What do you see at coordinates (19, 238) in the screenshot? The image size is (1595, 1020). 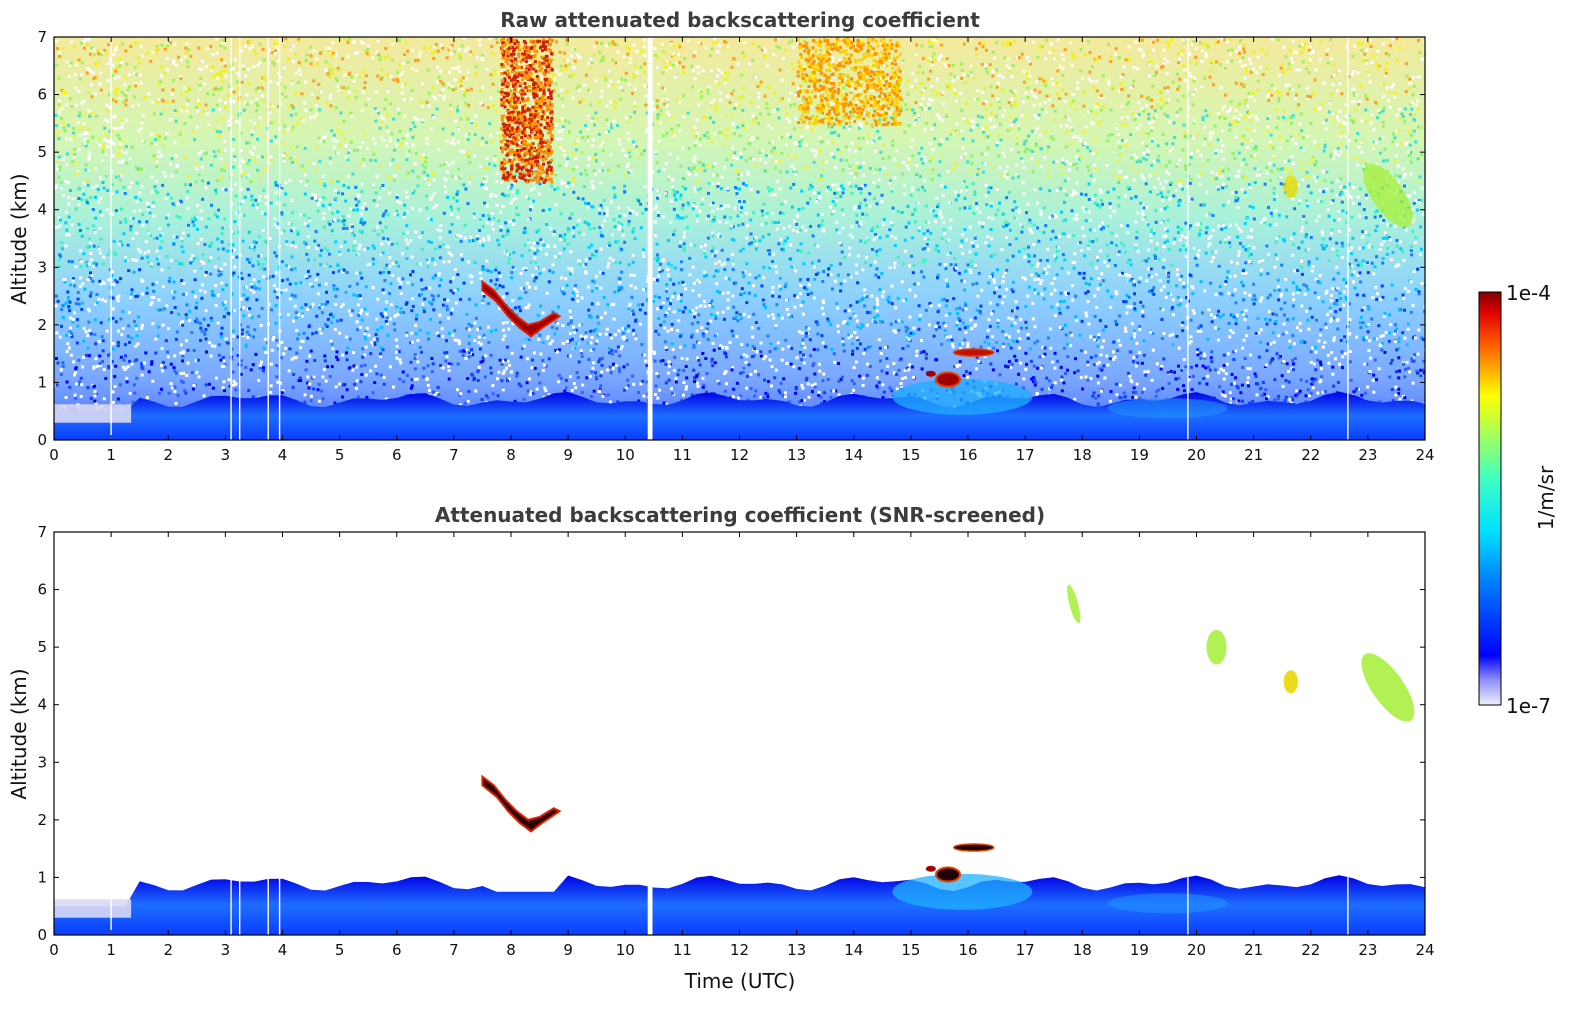 I see `top-y-axis-label: Altitude (km)` at bounding box center [19, 238].